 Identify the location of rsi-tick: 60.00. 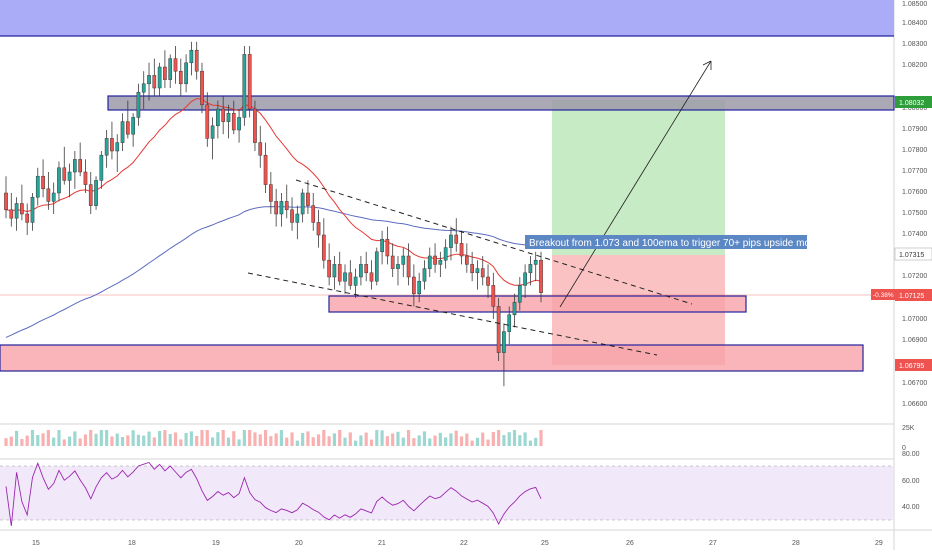
(911, 481).